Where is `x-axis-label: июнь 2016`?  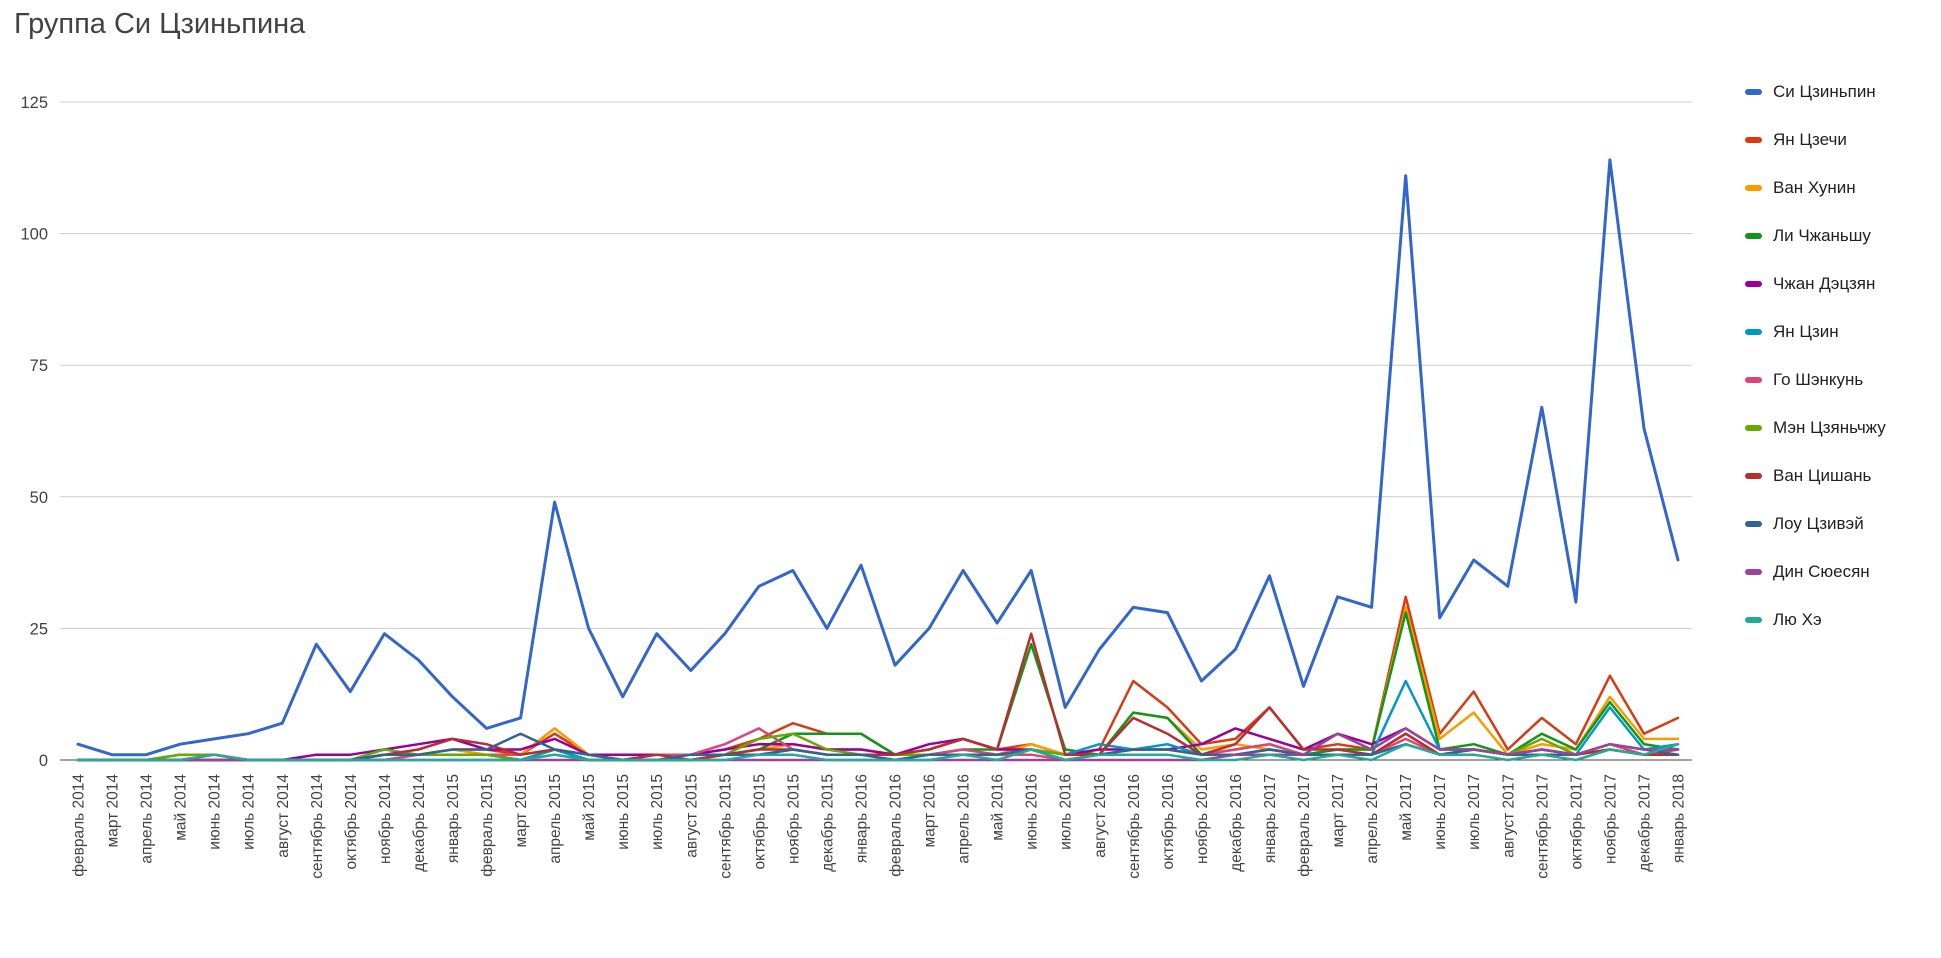
x-axis-label: июнь 2016 is located at coordinates (1032, 812).